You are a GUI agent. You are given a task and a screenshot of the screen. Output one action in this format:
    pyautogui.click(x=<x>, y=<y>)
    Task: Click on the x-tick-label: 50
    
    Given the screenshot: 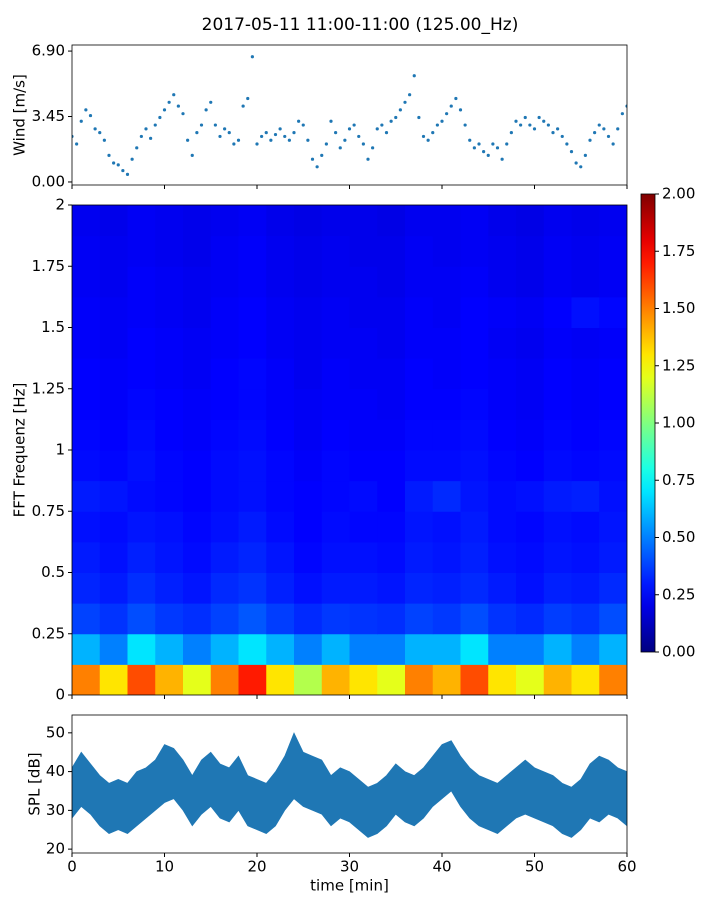 What is the action you would take?
    pyautogui.click(x=534, y=867)
    